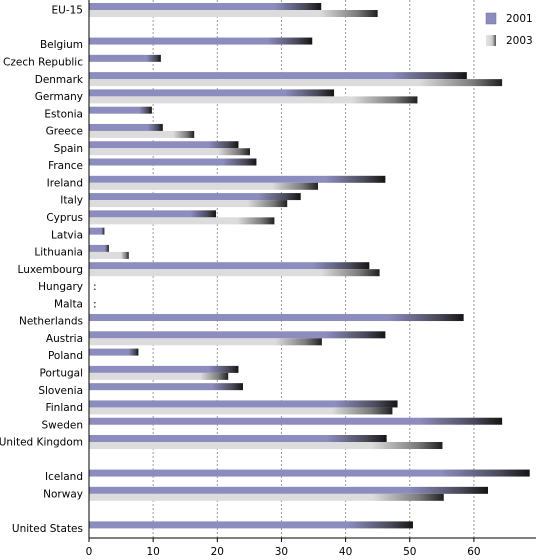 The height and width of the screenshot is (560, 536). What do you see at coordinates (152, 552) in the screenshot?
I see `x-tick-label: 10` at bounding box center [152, 552].